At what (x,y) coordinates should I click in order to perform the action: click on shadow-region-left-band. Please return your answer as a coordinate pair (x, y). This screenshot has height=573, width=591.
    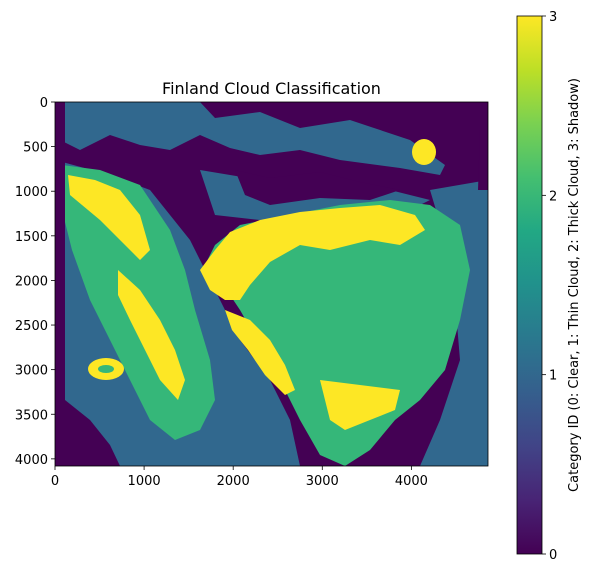
    Looking at the image, I should click on (109, 217).